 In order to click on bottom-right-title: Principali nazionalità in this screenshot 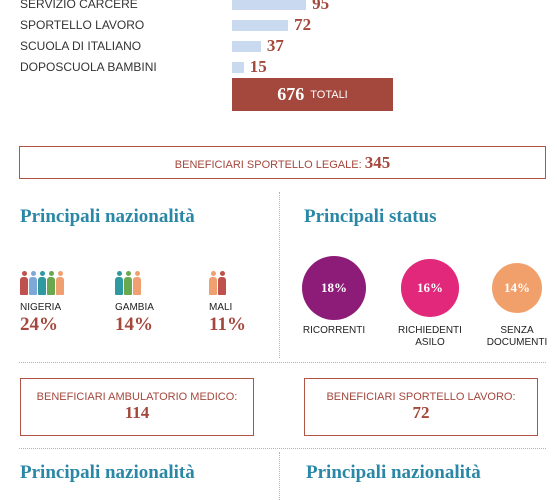, I will do `click(393, 472)`.